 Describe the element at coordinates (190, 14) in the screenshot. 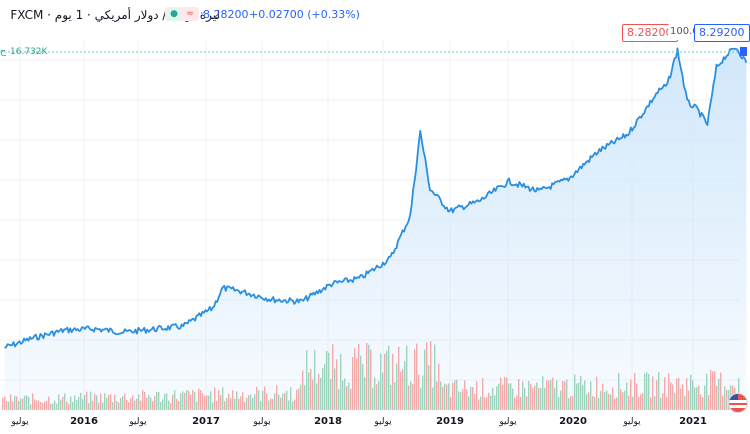

I see `compare-icon: ≈` at that location.